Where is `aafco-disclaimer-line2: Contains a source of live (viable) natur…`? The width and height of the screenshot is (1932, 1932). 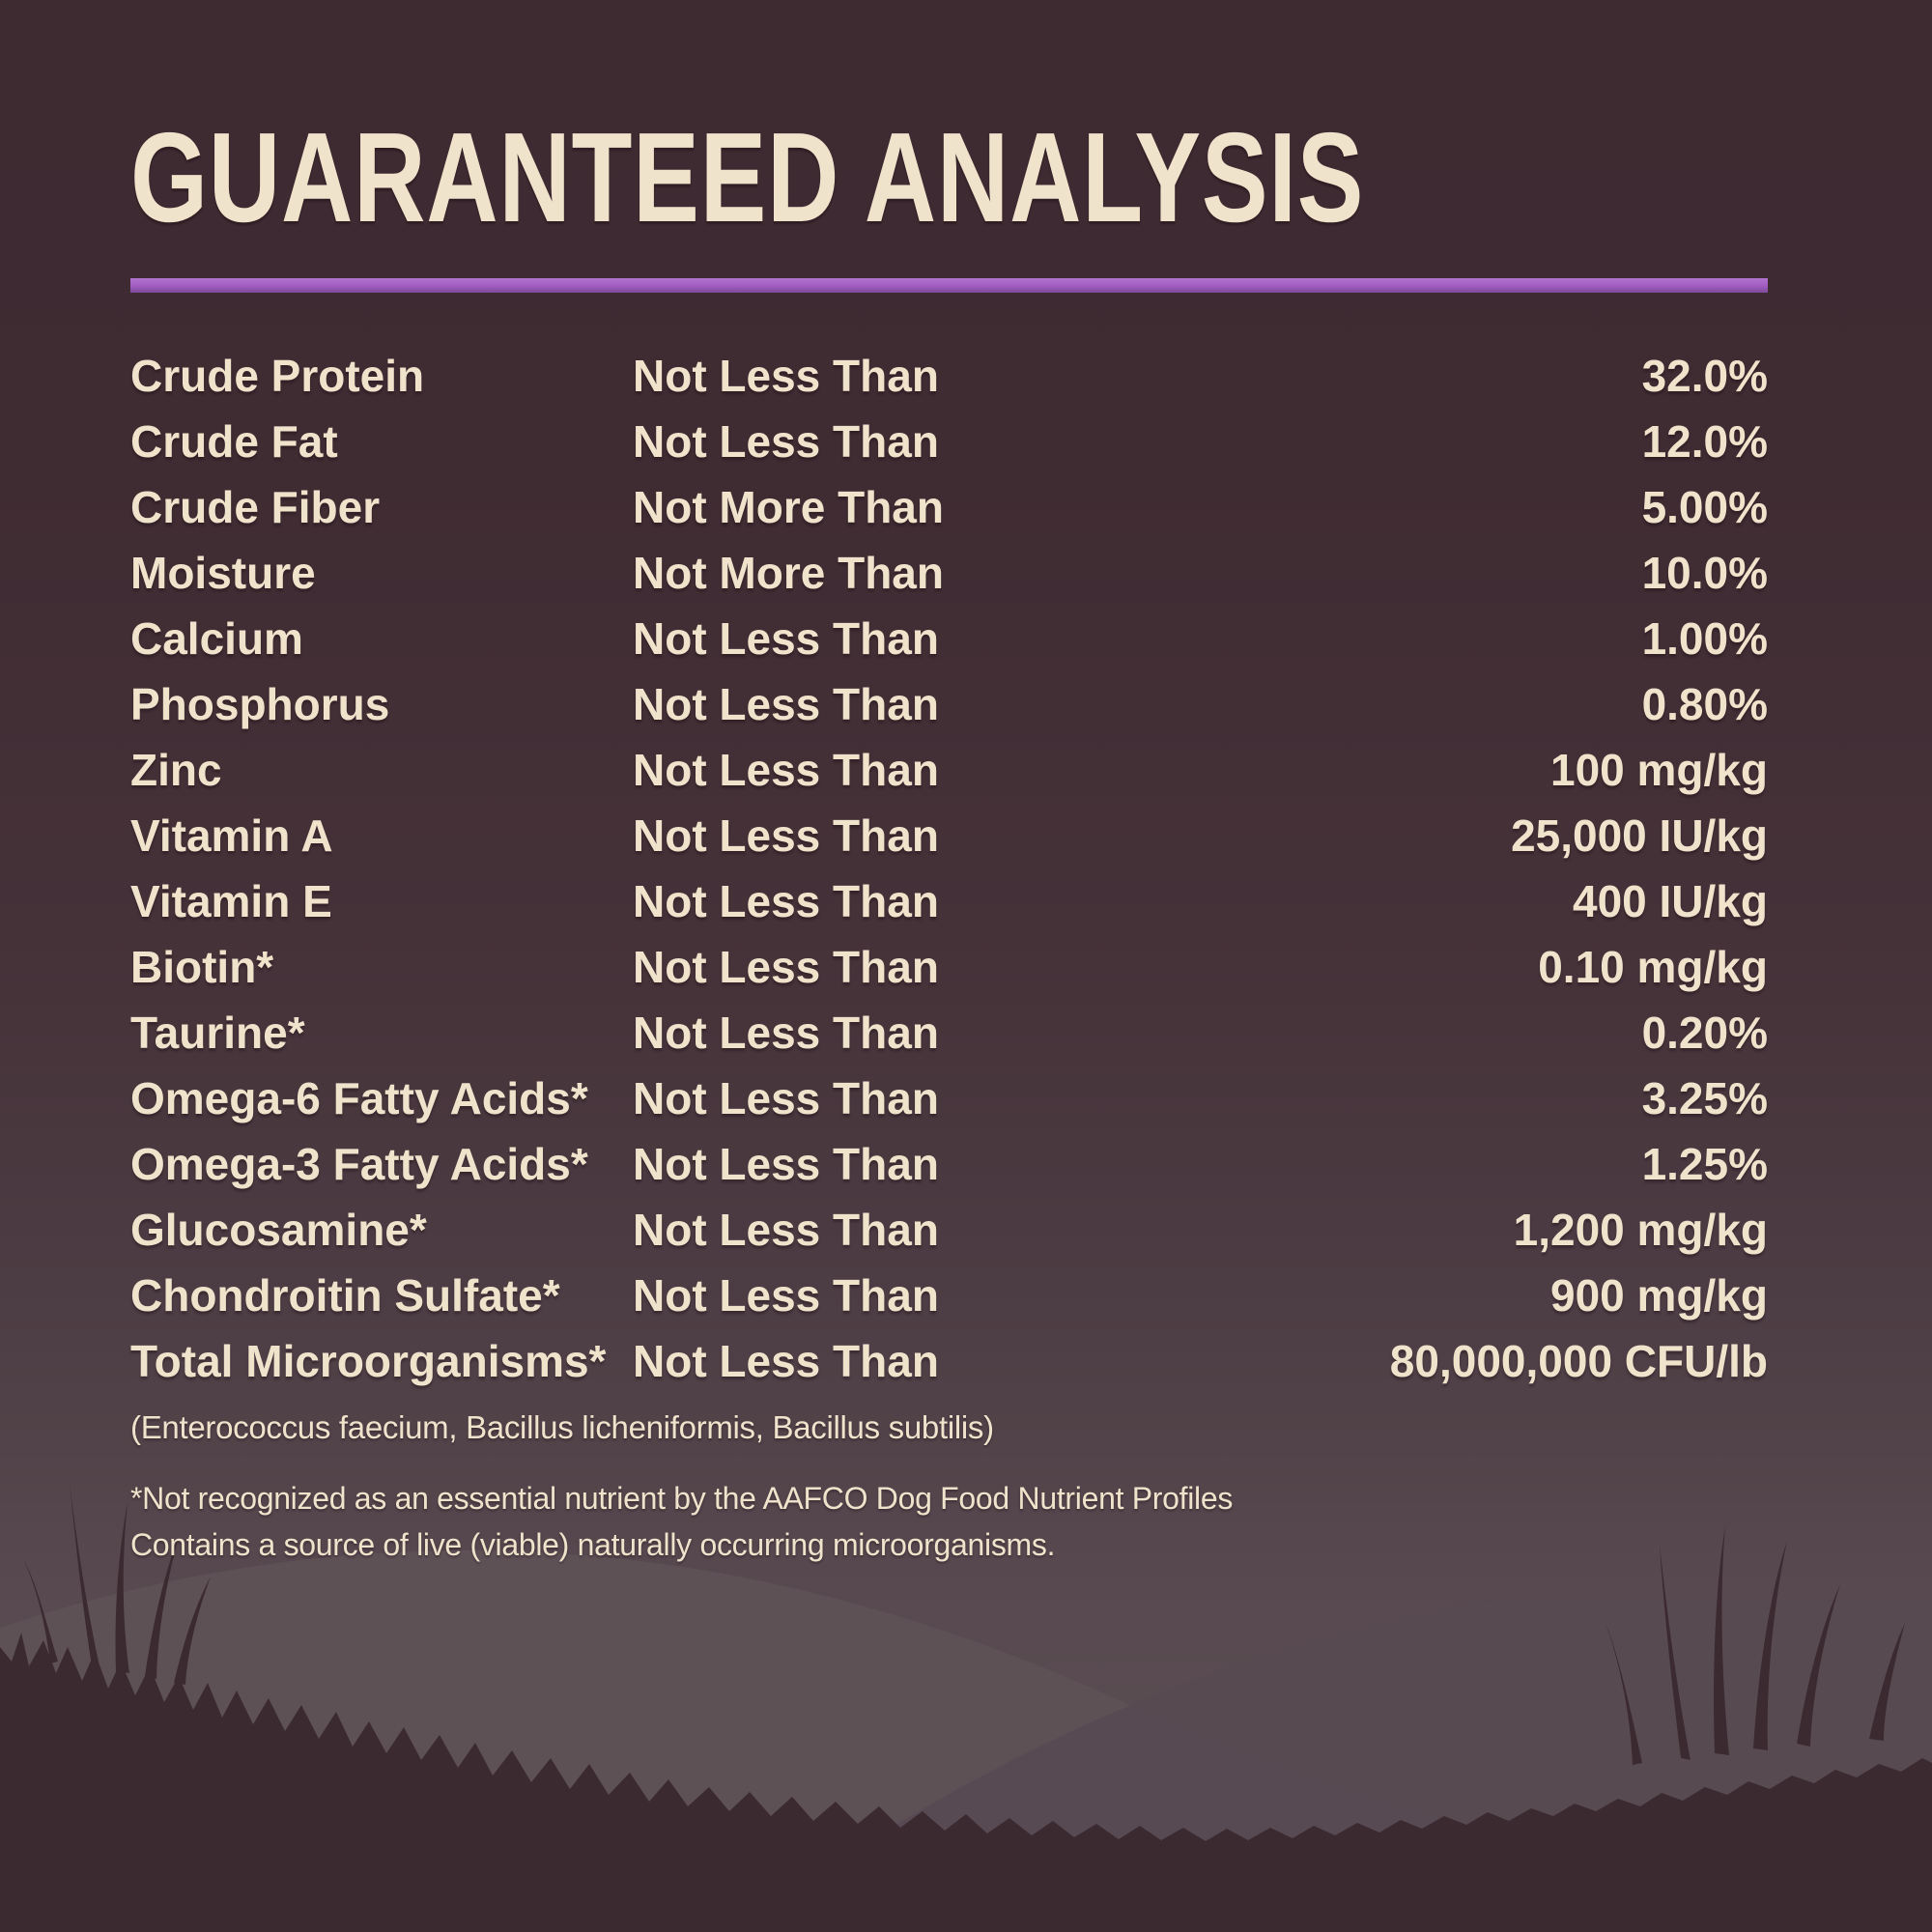
aafco-disclaimer-line2: Contains a source of live (viable) natur… is located at coordinates (593, 1544).